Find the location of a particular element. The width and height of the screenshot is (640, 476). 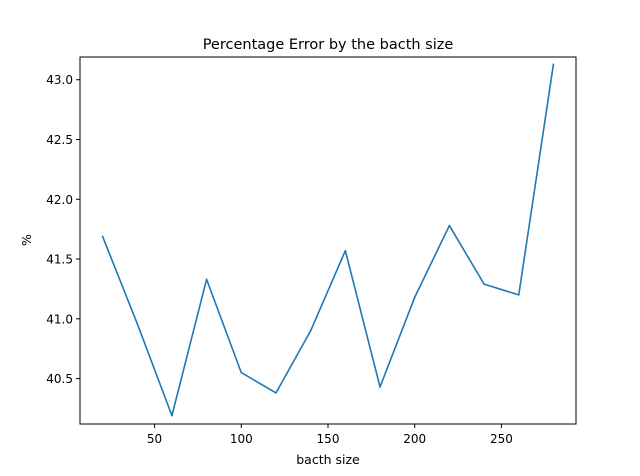

x-tick-label: 250 is located at coordinates (501, 439).